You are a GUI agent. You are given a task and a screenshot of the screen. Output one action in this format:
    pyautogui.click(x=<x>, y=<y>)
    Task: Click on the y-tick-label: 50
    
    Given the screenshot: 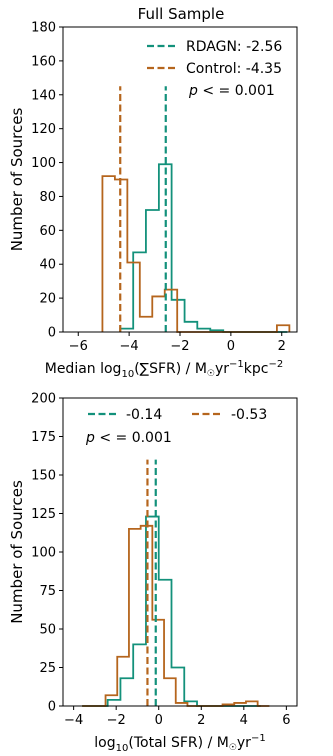 What is the action you would take?
    pyautogui.click(x=47, y=630)
    